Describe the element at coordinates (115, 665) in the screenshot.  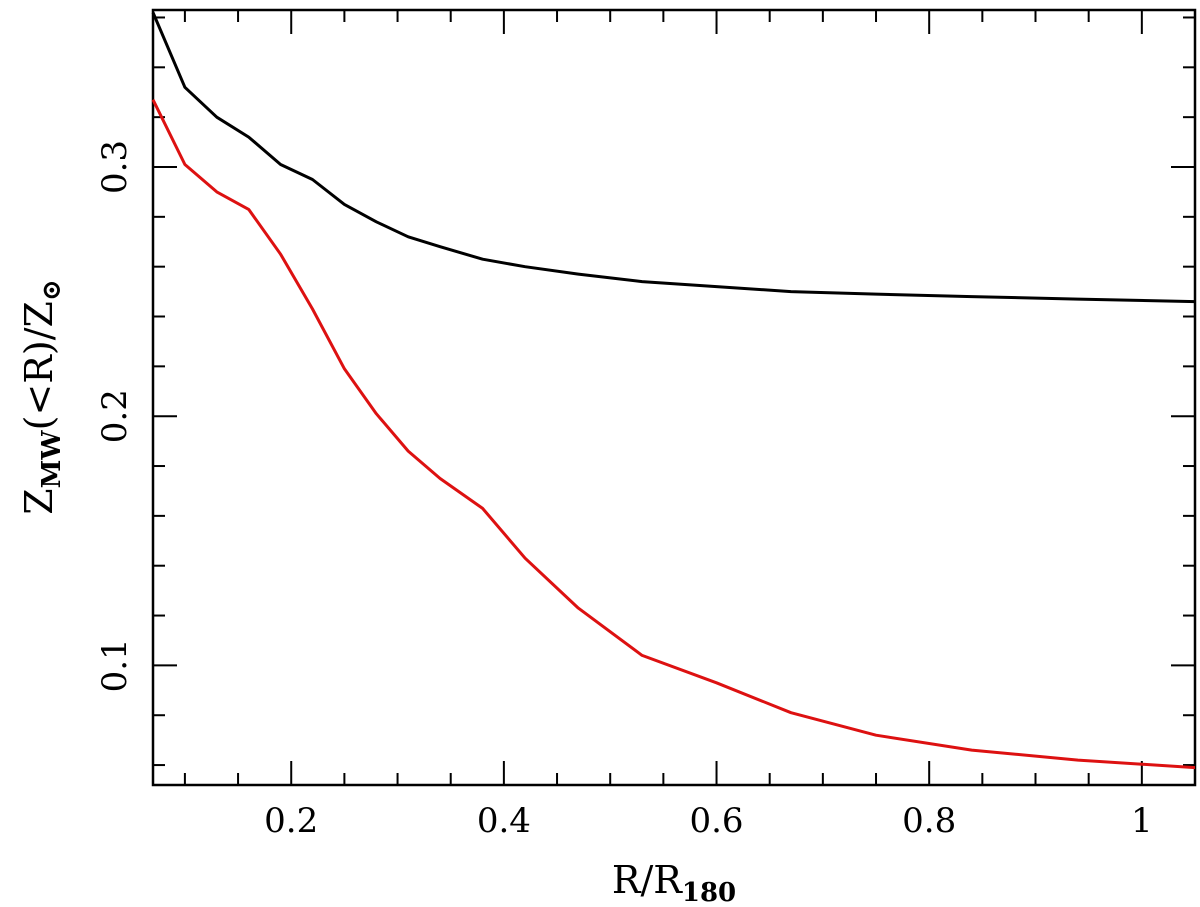
I see `y-tick-label: 0.1` at that location.